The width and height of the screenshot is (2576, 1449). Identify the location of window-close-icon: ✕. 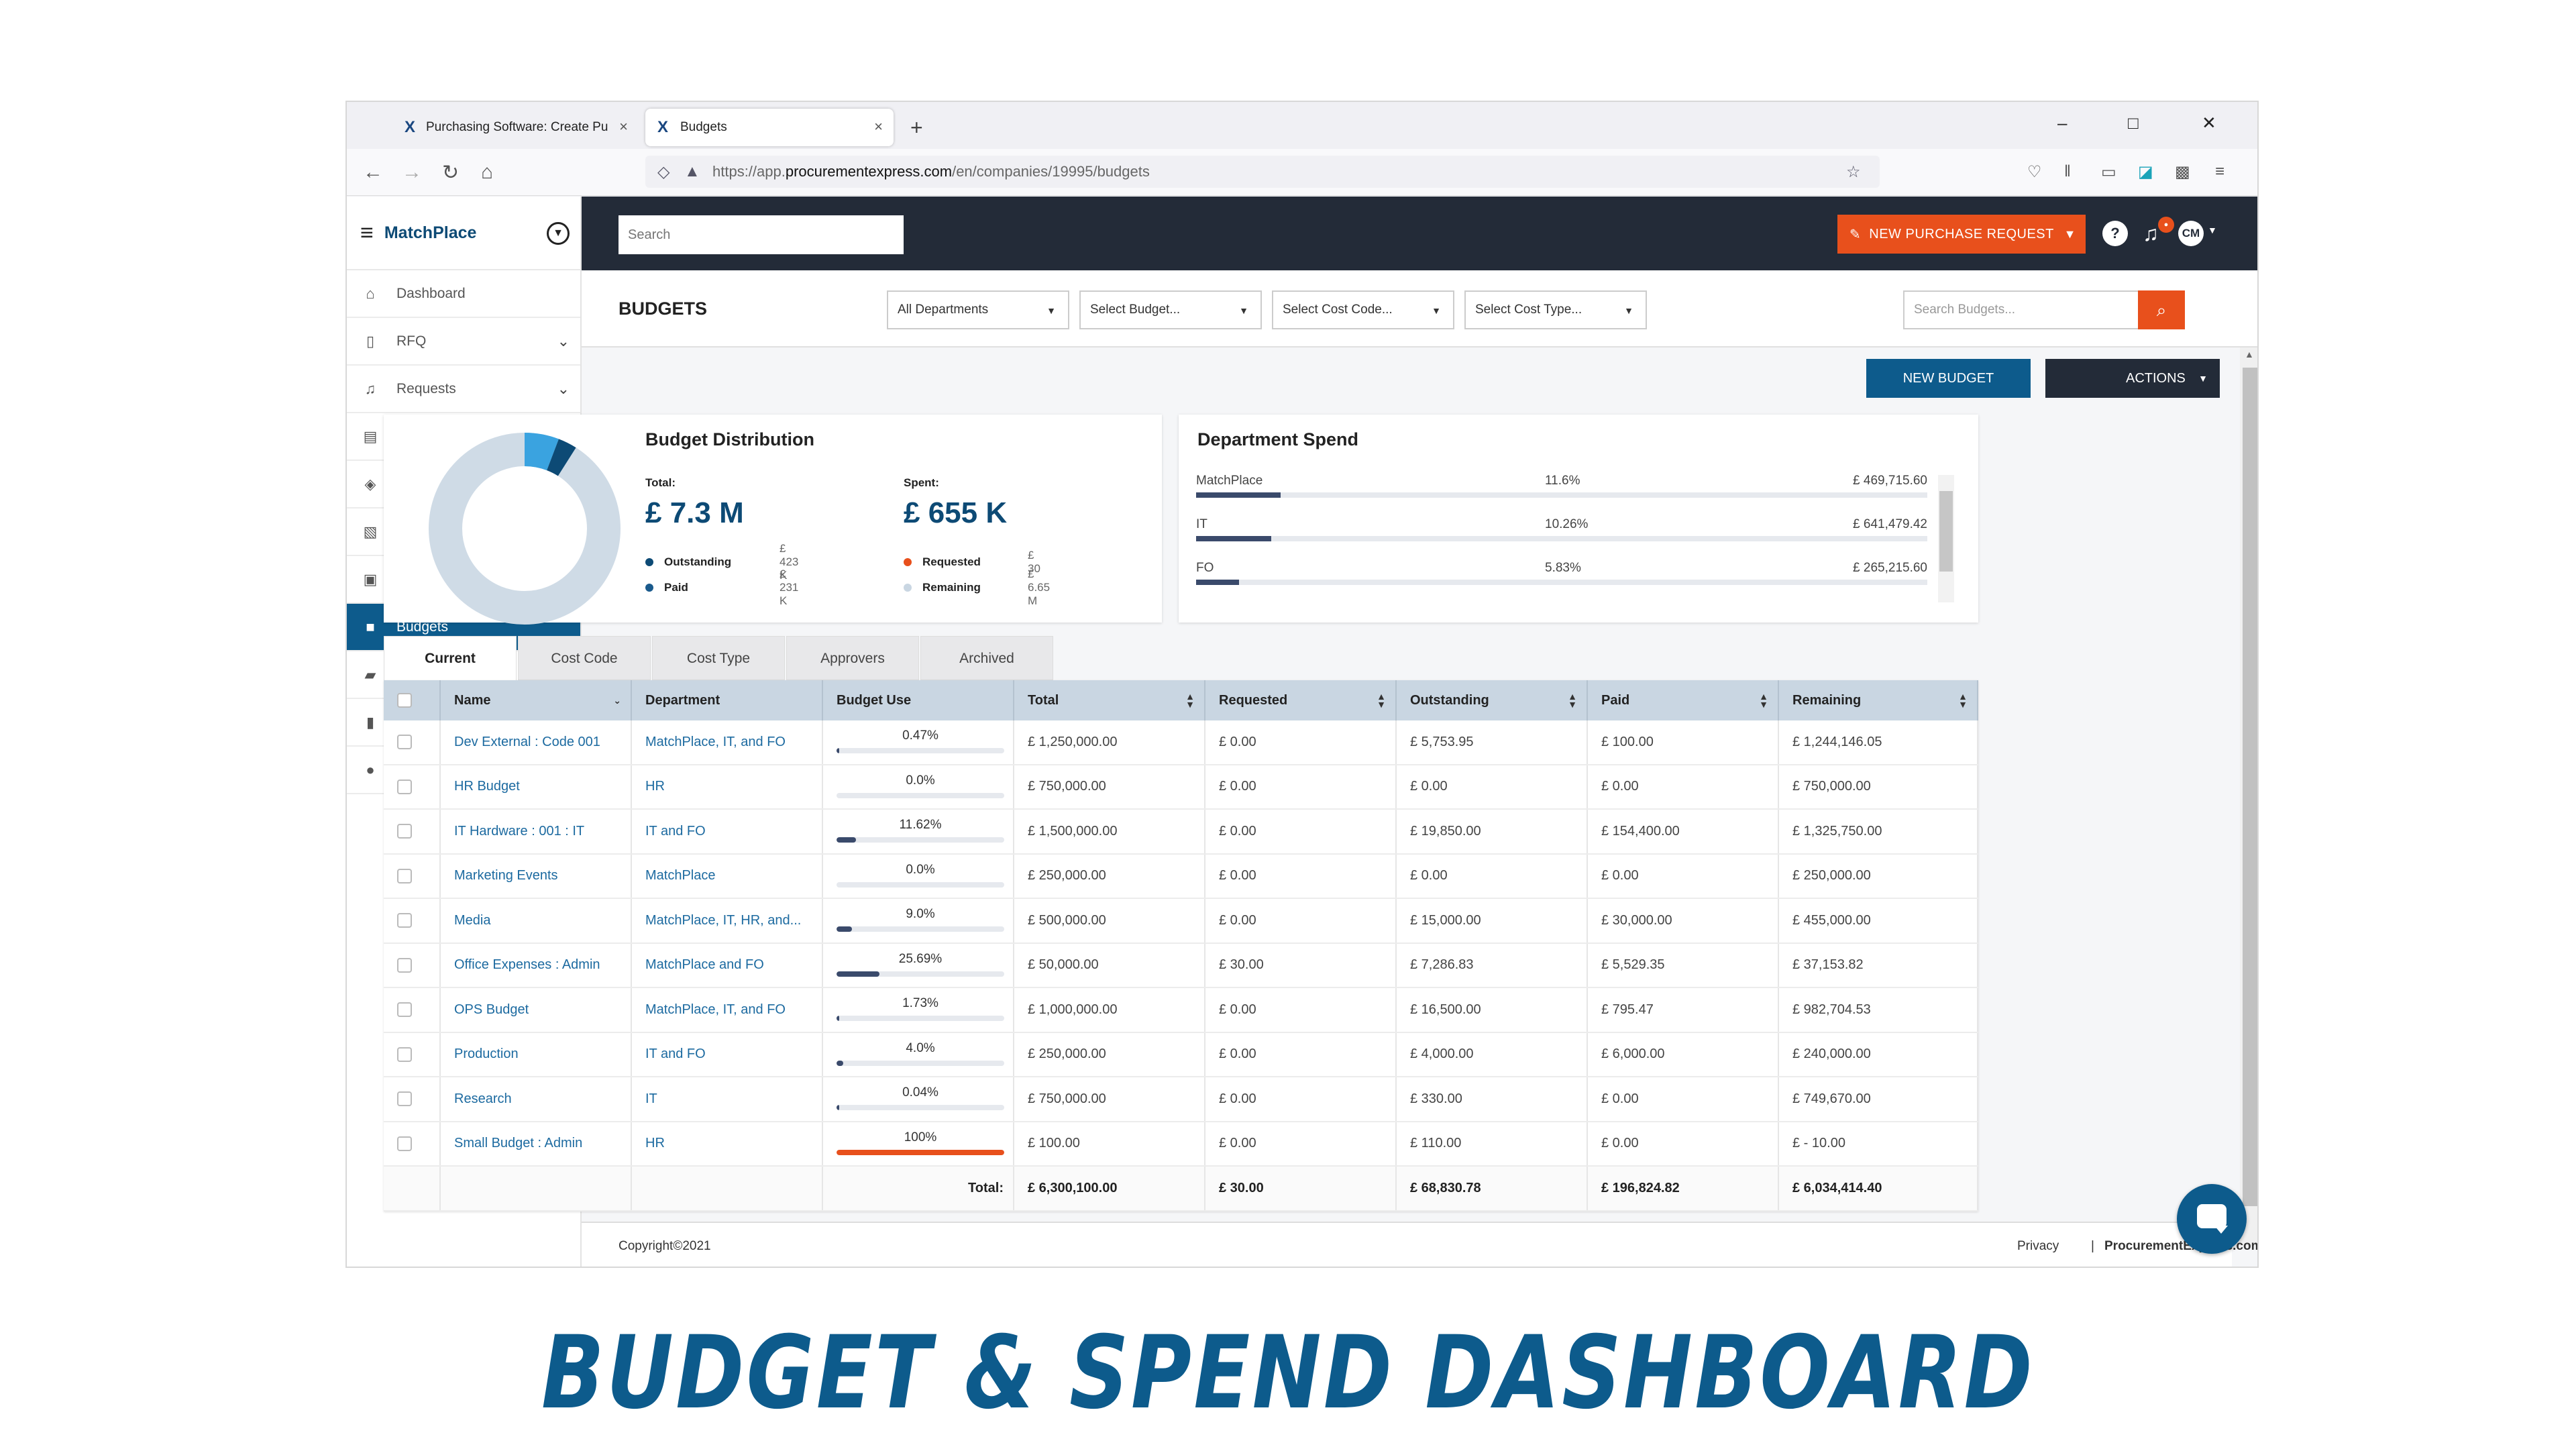
(2209, 123).